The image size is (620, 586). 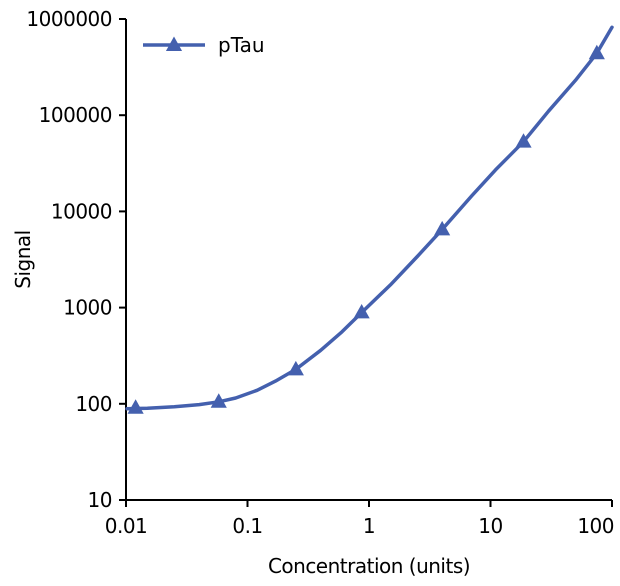 I want to click on x-tick-label: 1, so click(x=369, y=526).